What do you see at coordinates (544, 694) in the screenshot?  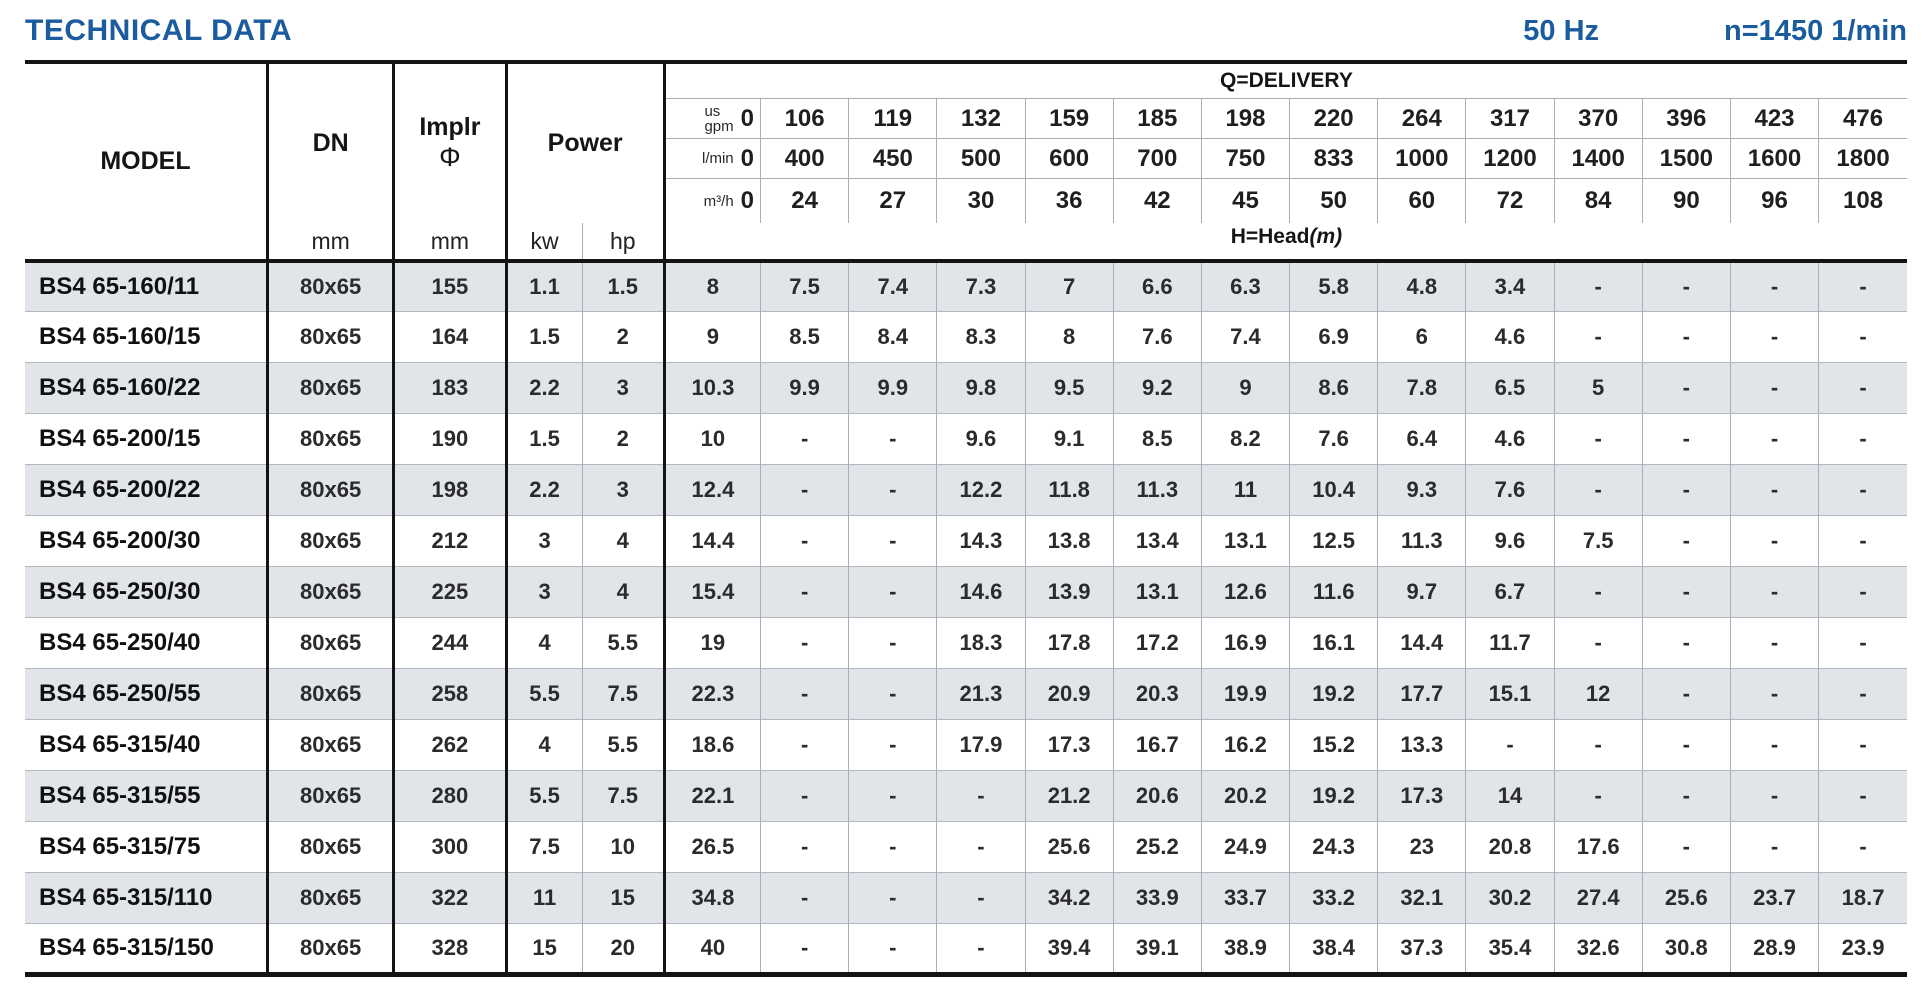 I see `kw-cell: 5.5` at bounding box center [544, 694].